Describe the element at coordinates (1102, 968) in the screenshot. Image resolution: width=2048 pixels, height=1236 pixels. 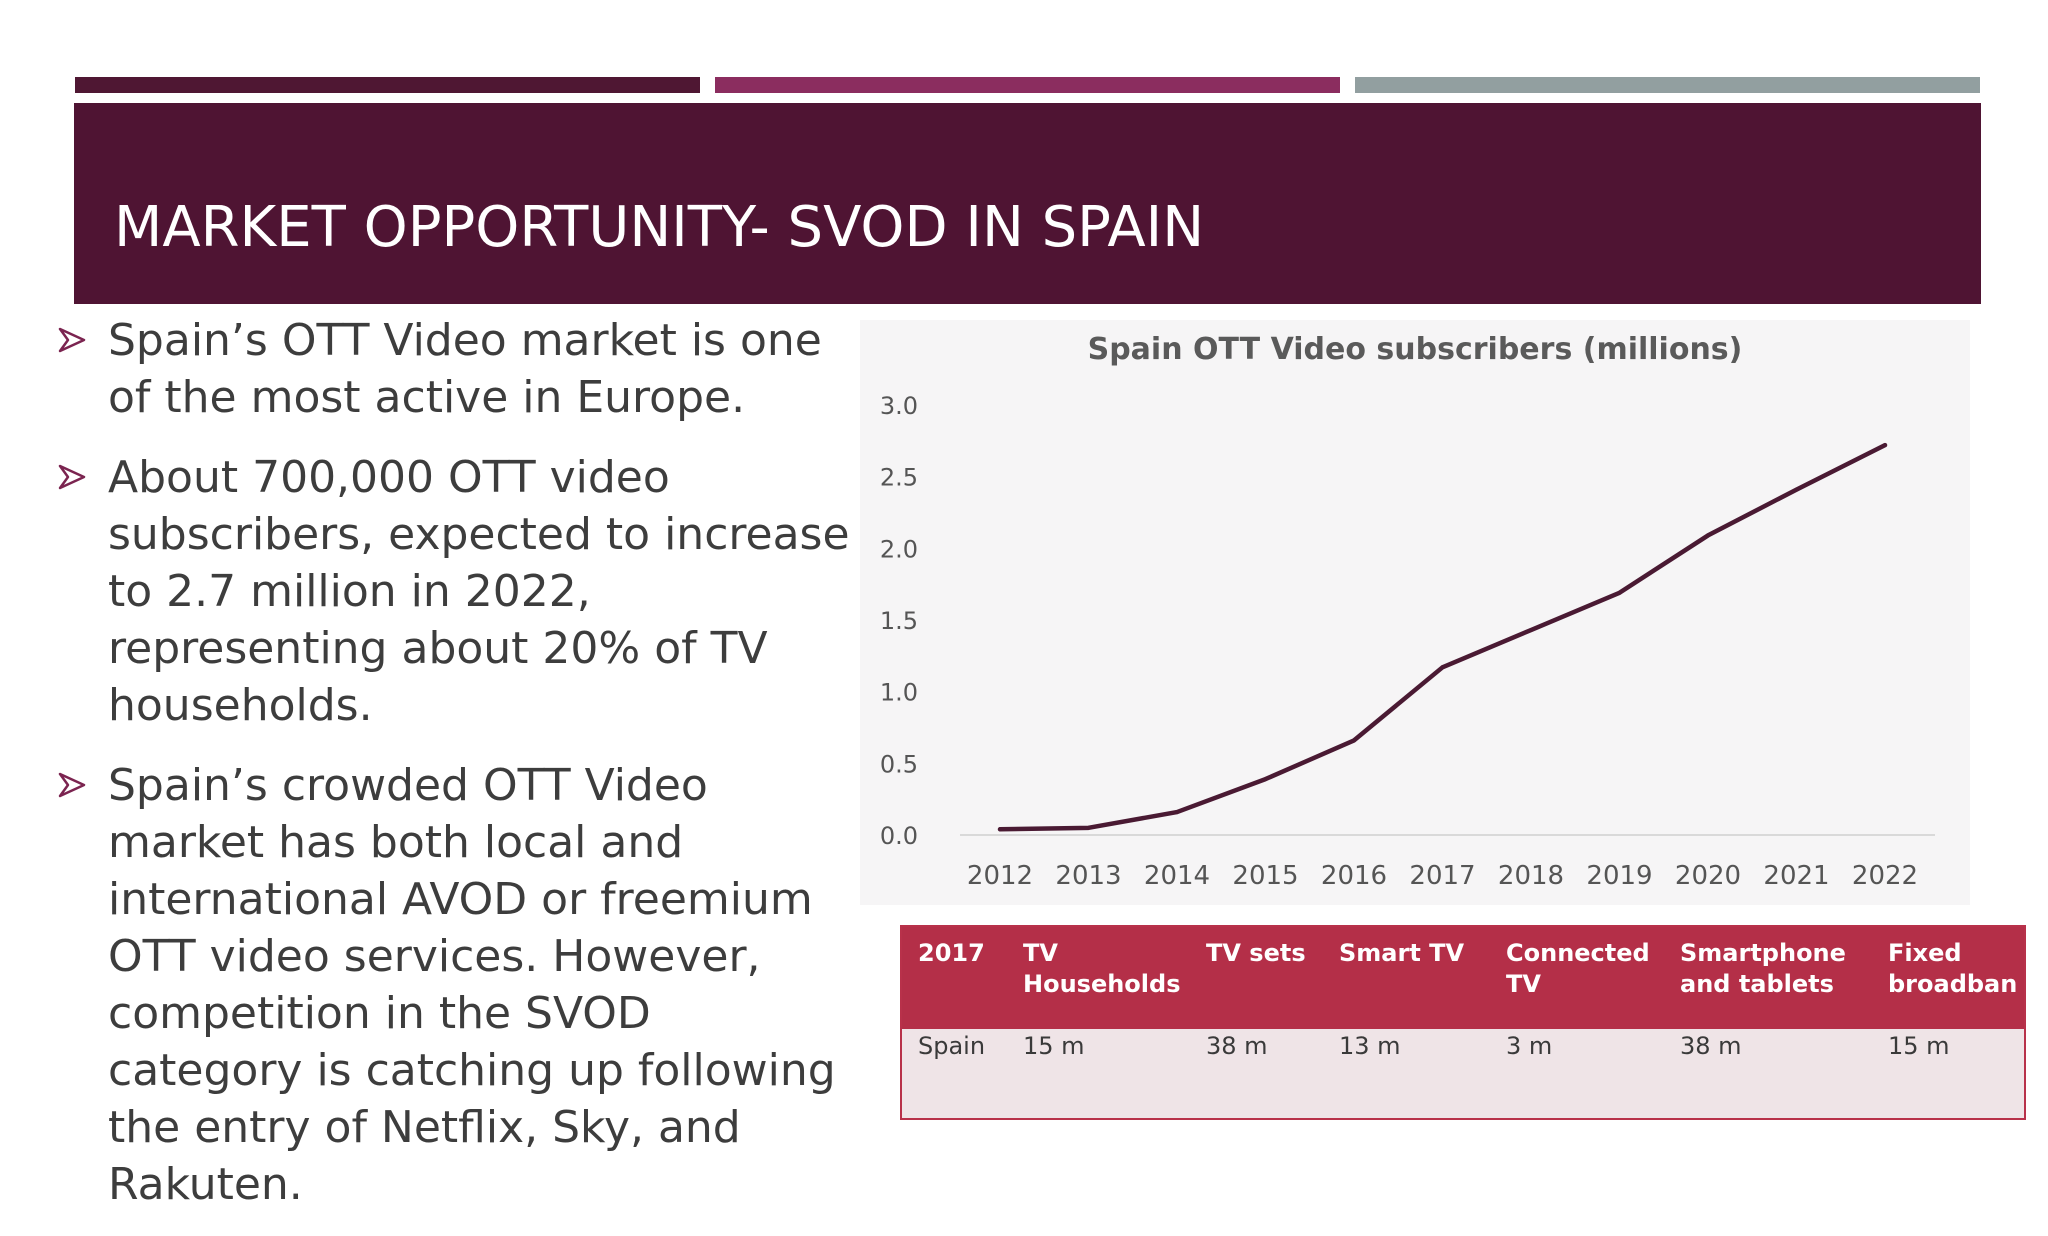
I see `table-header-cell: TV Households` at that location.